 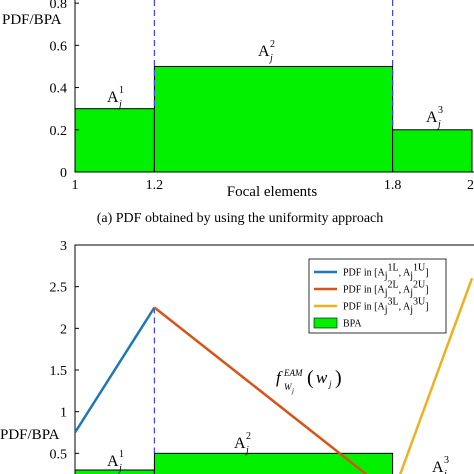 What do you see at coordinates (288, 387) in the screenshot?
I see `annotation-sub: W` at bounding box center [288, 387].